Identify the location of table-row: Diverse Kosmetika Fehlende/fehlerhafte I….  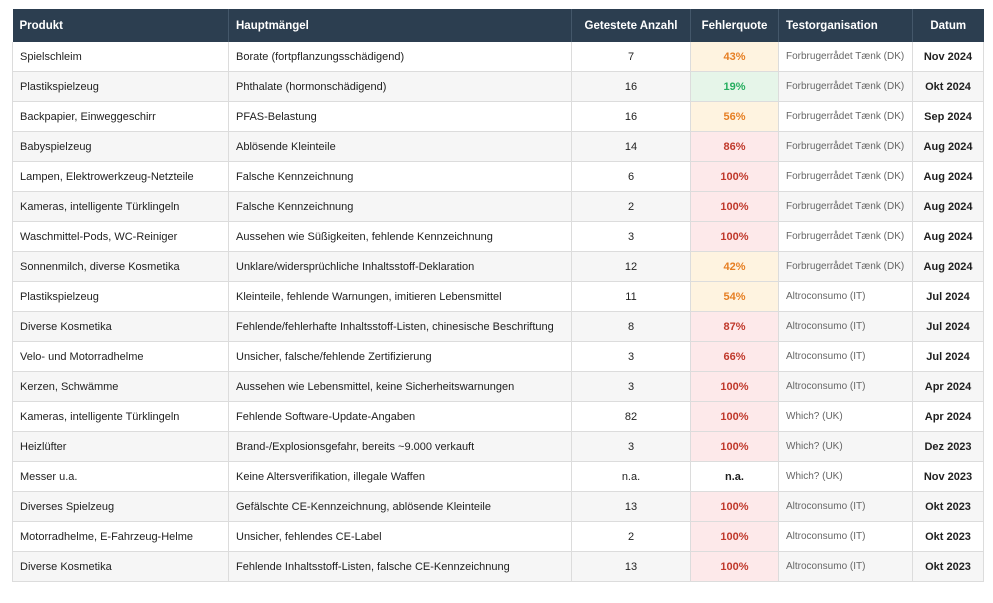
(498, 326).